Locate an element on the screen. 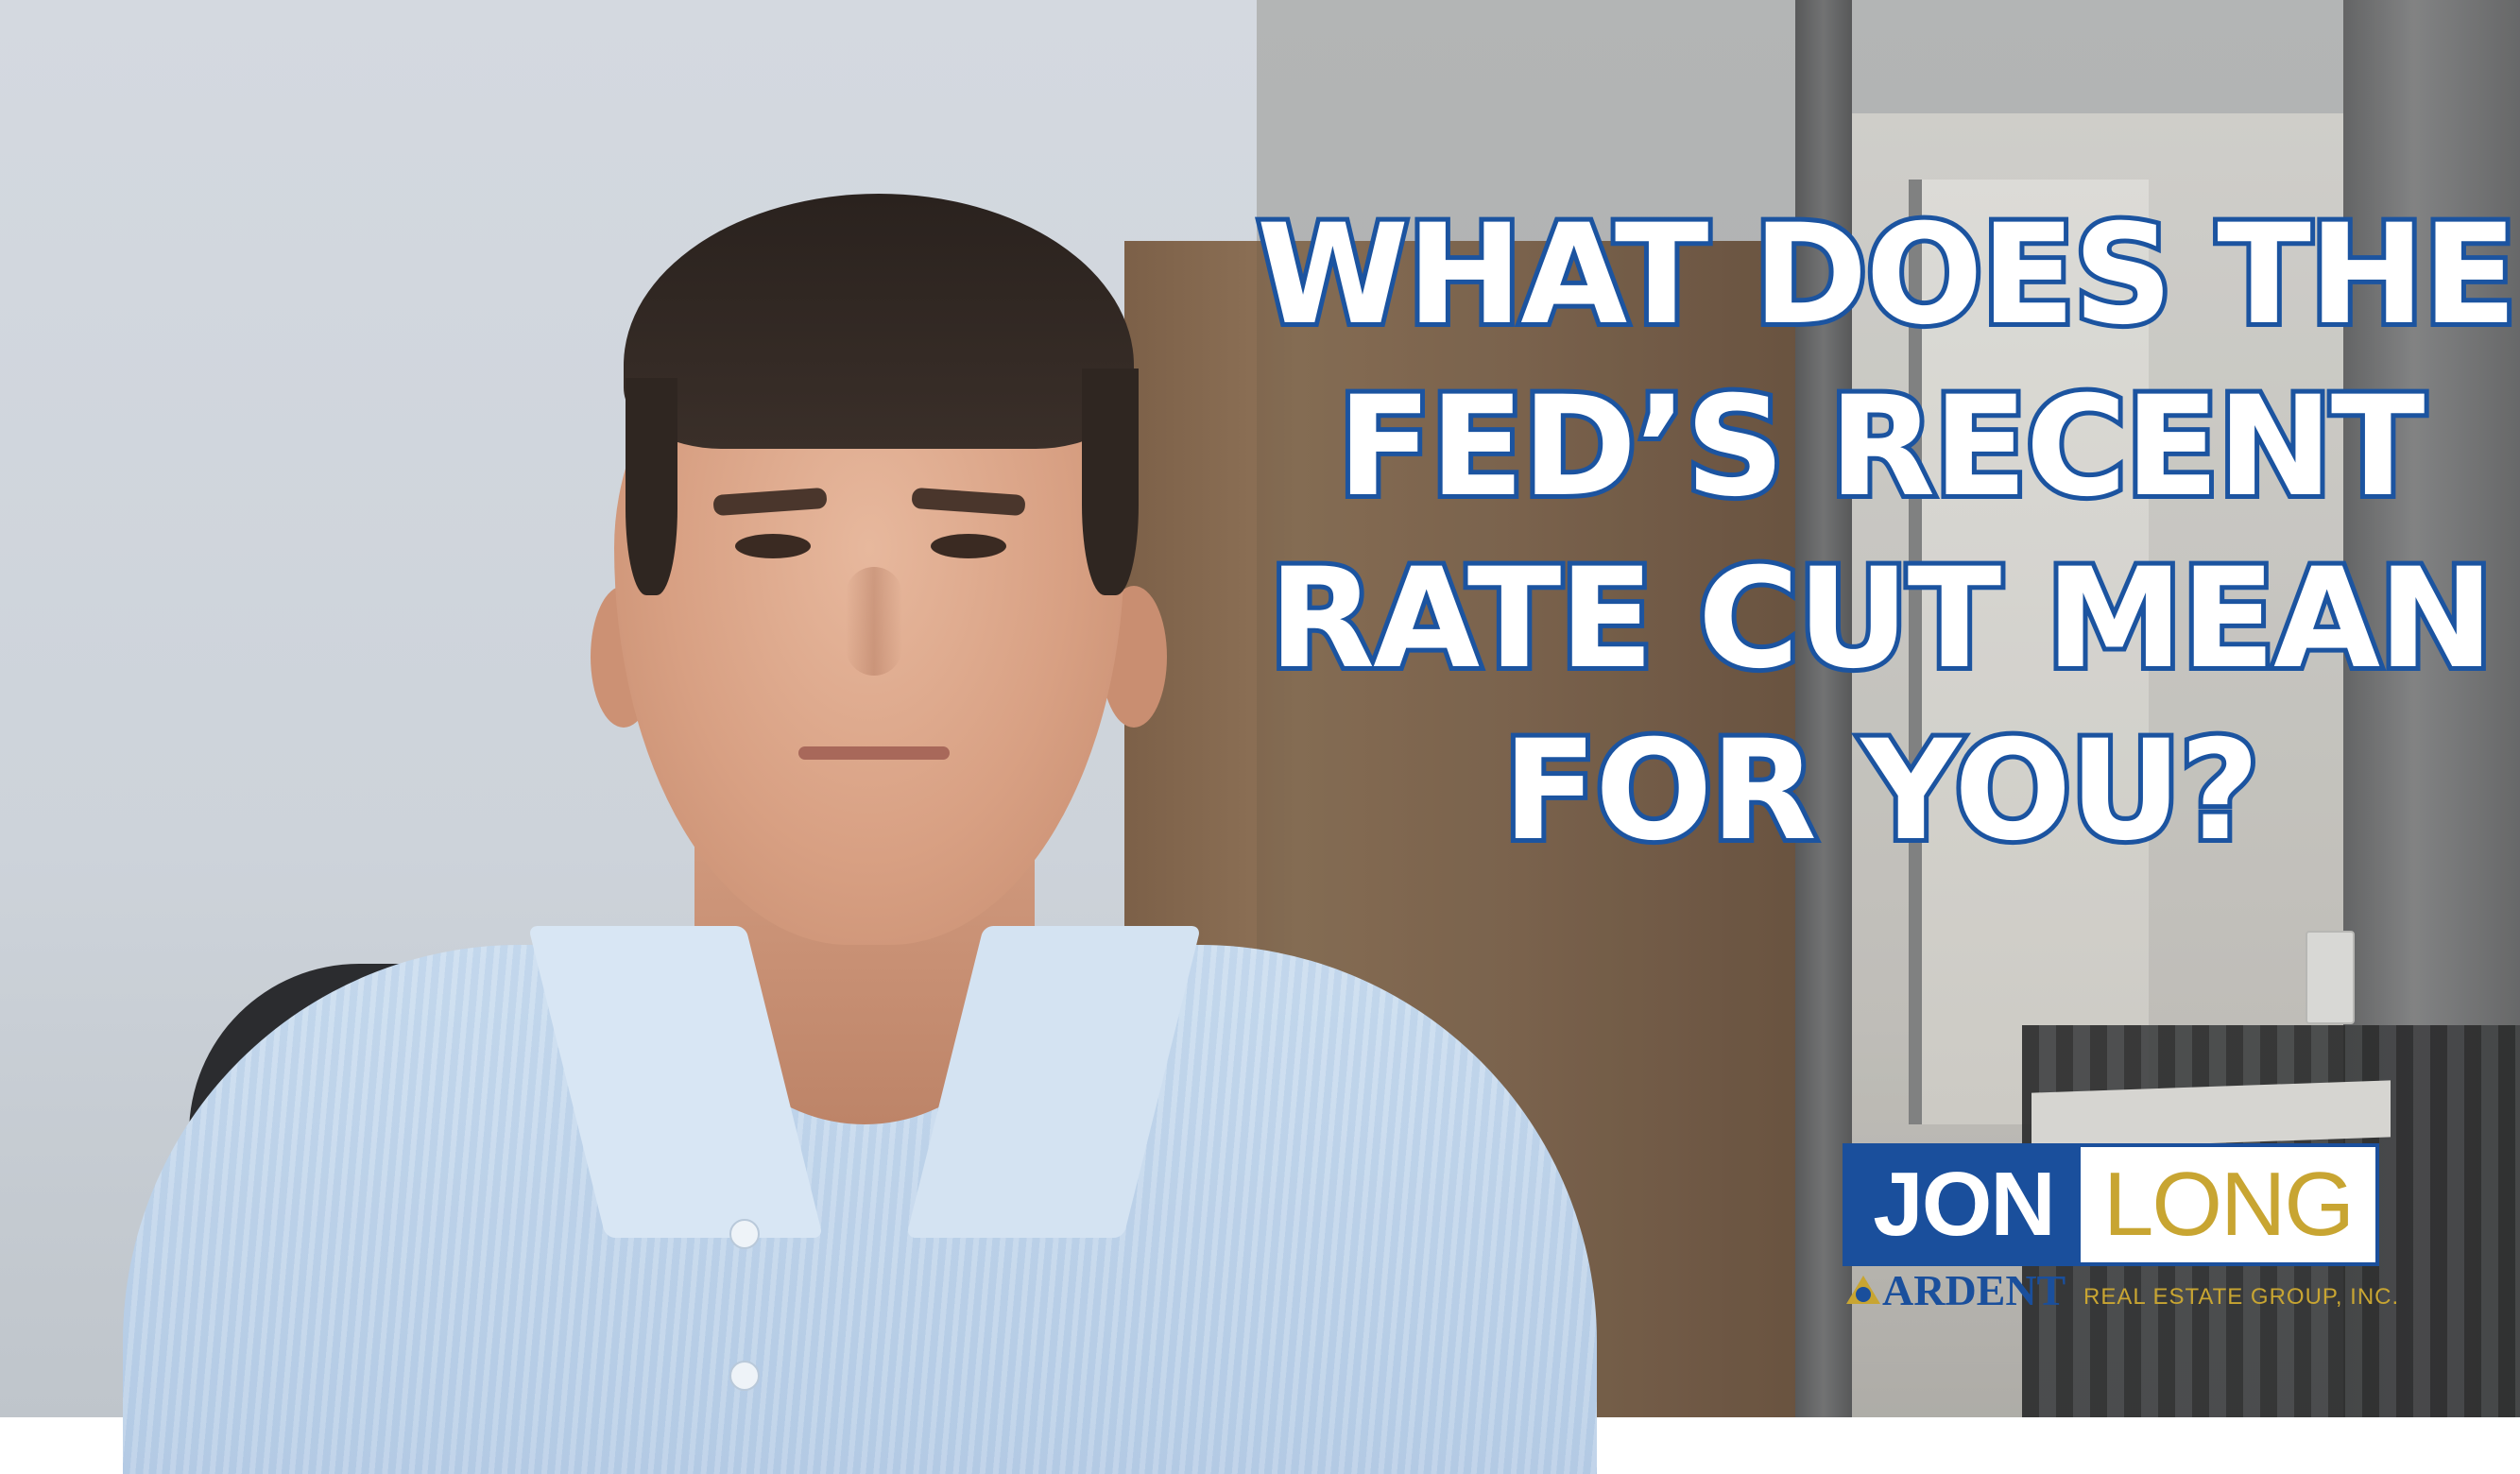 Image resolution: width=2520 pixels, height=1474 pixels. logo-tagline: REAL ESTATE GROUP, INC. is located at coordinates (2241, 1297).